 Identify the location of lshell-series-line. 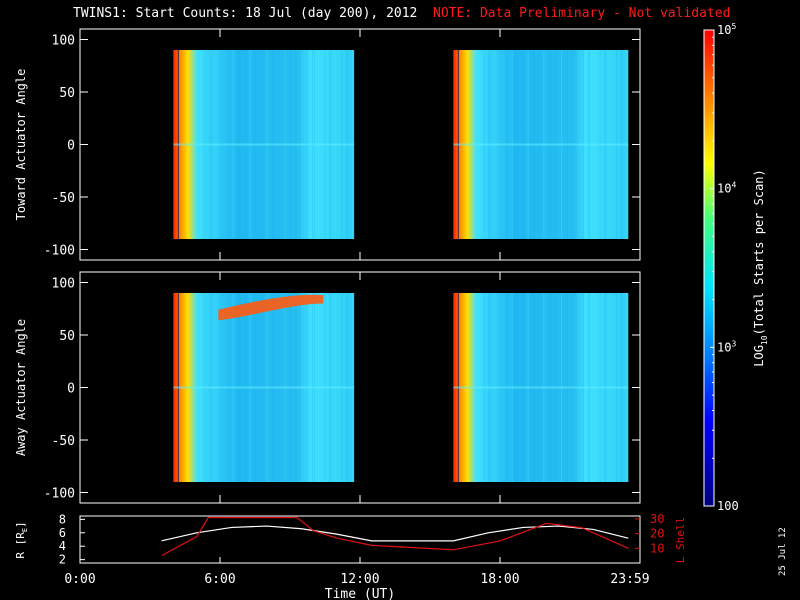
(395, 536).